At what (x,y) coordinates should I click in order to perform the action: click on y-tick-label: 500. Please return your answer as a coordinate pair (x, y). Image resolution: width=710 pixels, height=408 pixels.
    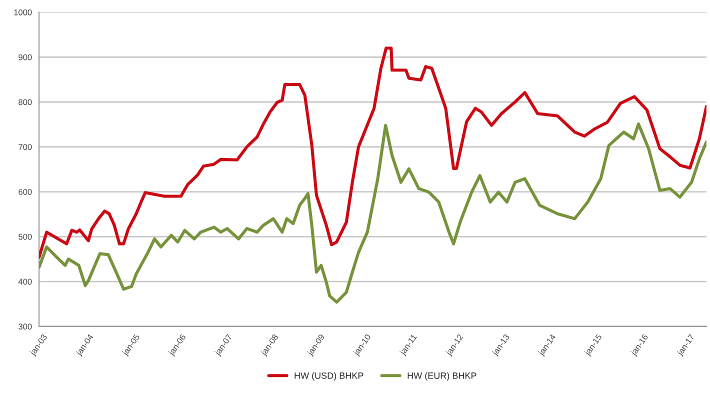
    Looking at the image, I should click on (25, 237).